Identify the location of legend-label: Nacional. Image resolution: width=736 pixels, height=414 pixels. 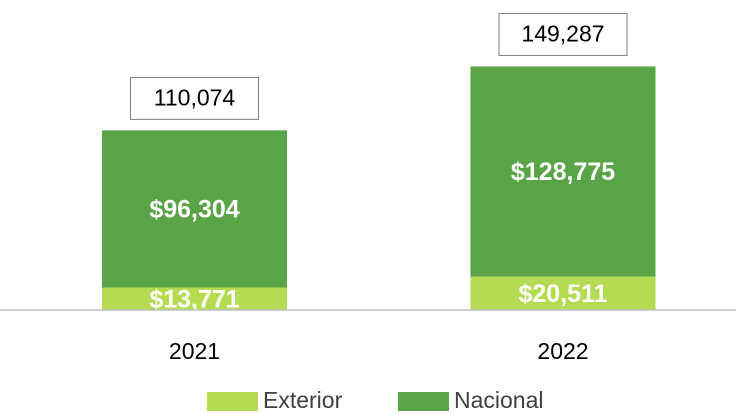
(499, 400).